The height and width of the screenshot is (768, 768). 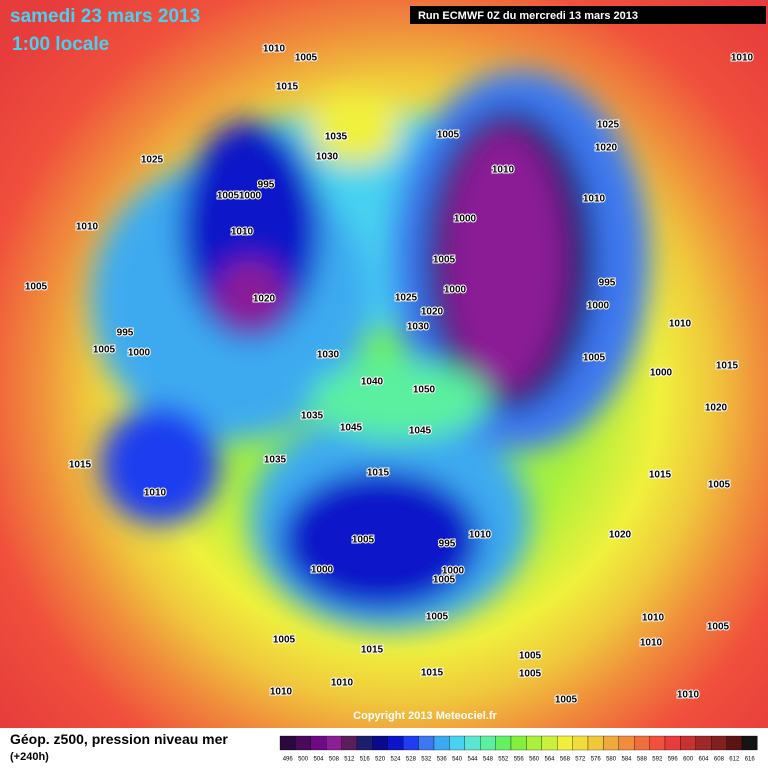 What do you see at coordinates (105, 16) in the screenshot?
I see `date: samedi 23 mars 2013` at bounding box center [105, 16].